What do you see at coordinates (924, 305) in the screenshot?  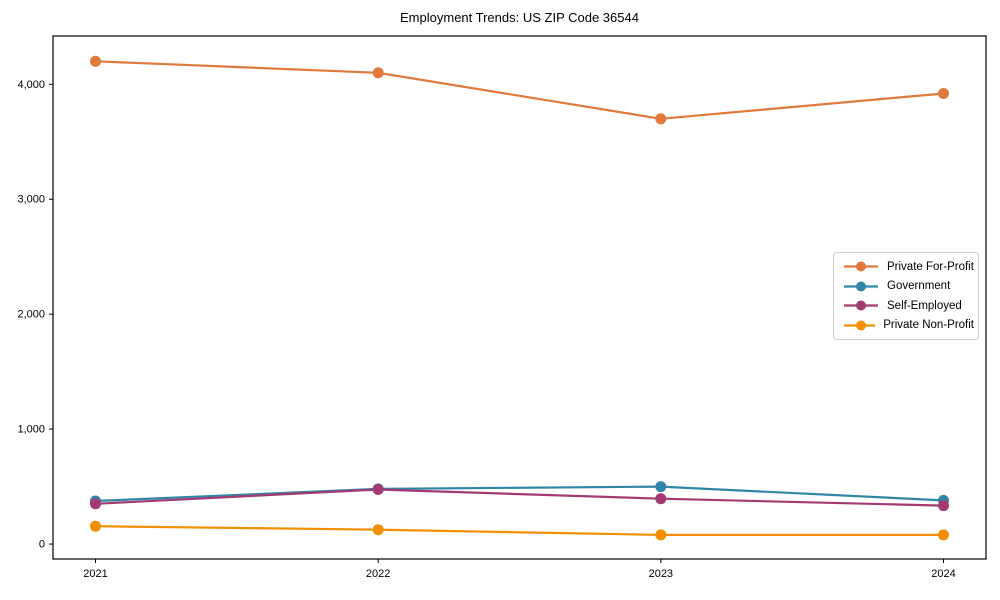 I see `legend-label: Self-Employed` at bounding box center [924, 305].